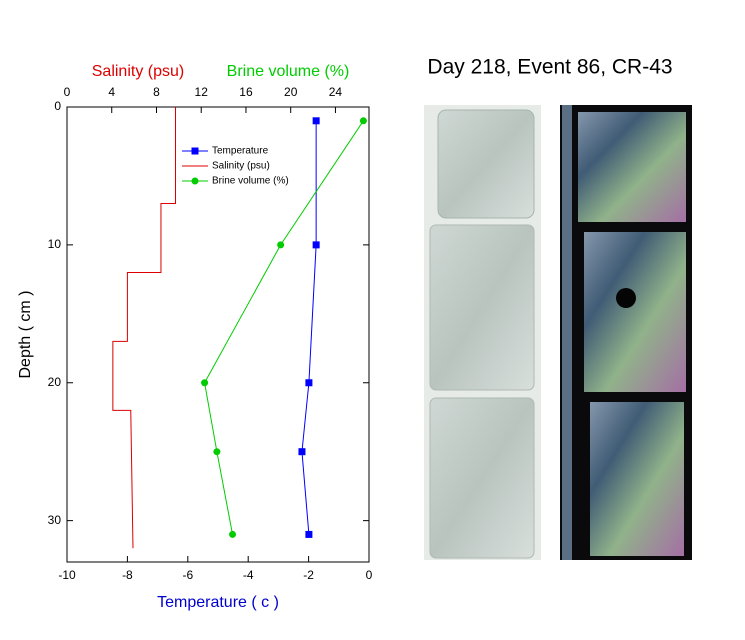 The image size is (745, 640). Describe the element at coordinates (55, 382) in the screenshot. I see `y-tick-label: 20` at that location.